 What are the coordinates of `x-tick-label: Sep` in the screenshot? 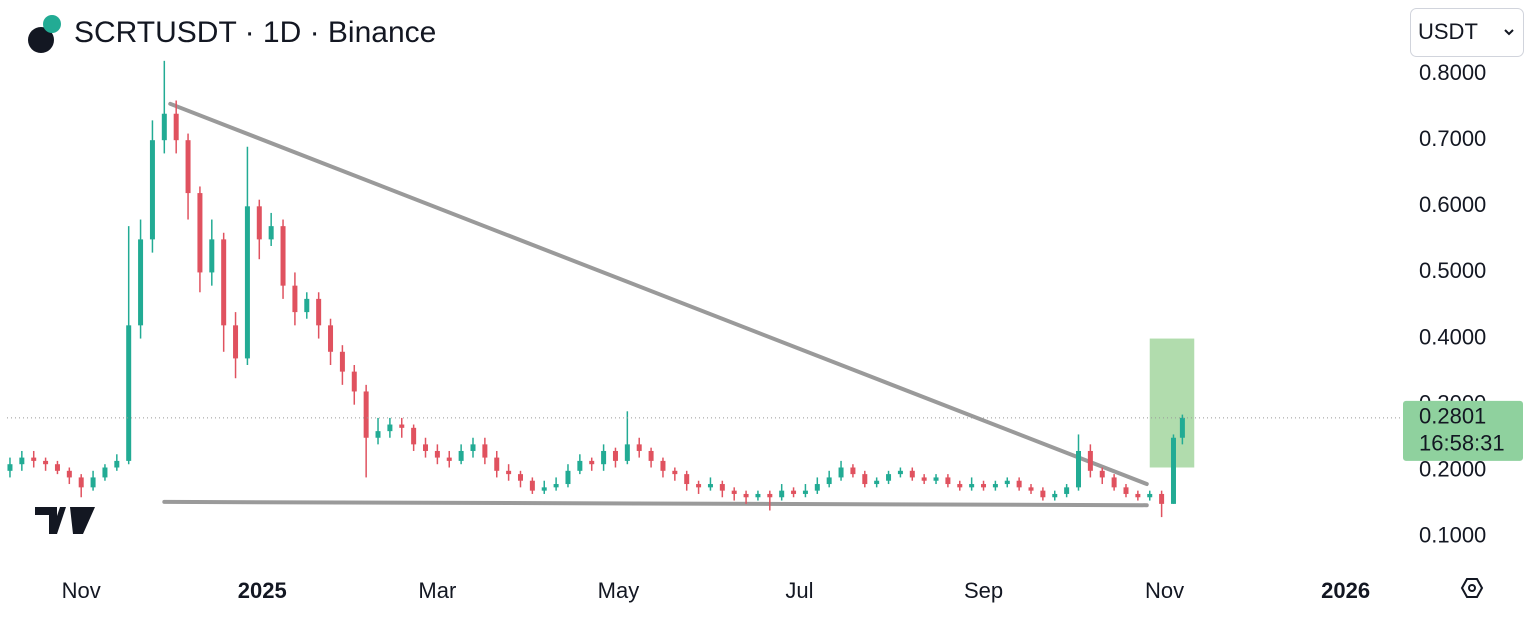 It's located at (983, 590).